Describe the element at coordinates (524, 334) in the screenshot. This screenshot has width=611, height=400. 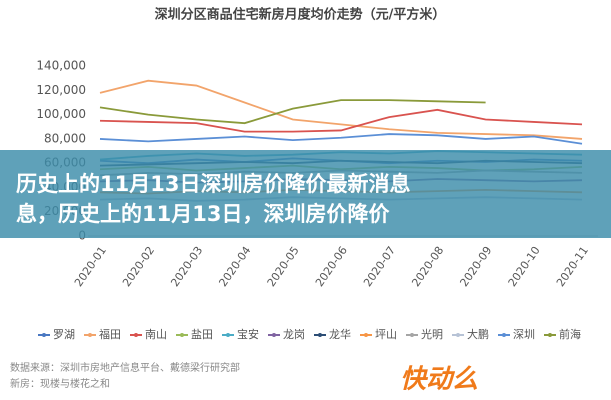
I see `legend-label: 深圳` at that location.